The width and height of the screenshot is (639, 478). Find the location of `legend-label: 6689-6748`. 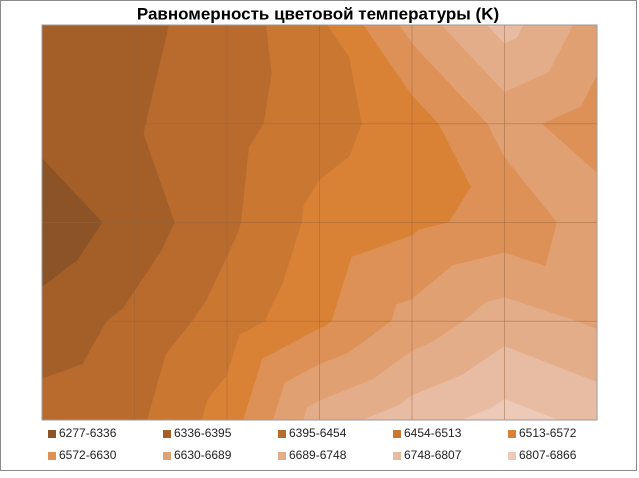

legend-label: 6689-6748 is located at coordinates (318, 455).